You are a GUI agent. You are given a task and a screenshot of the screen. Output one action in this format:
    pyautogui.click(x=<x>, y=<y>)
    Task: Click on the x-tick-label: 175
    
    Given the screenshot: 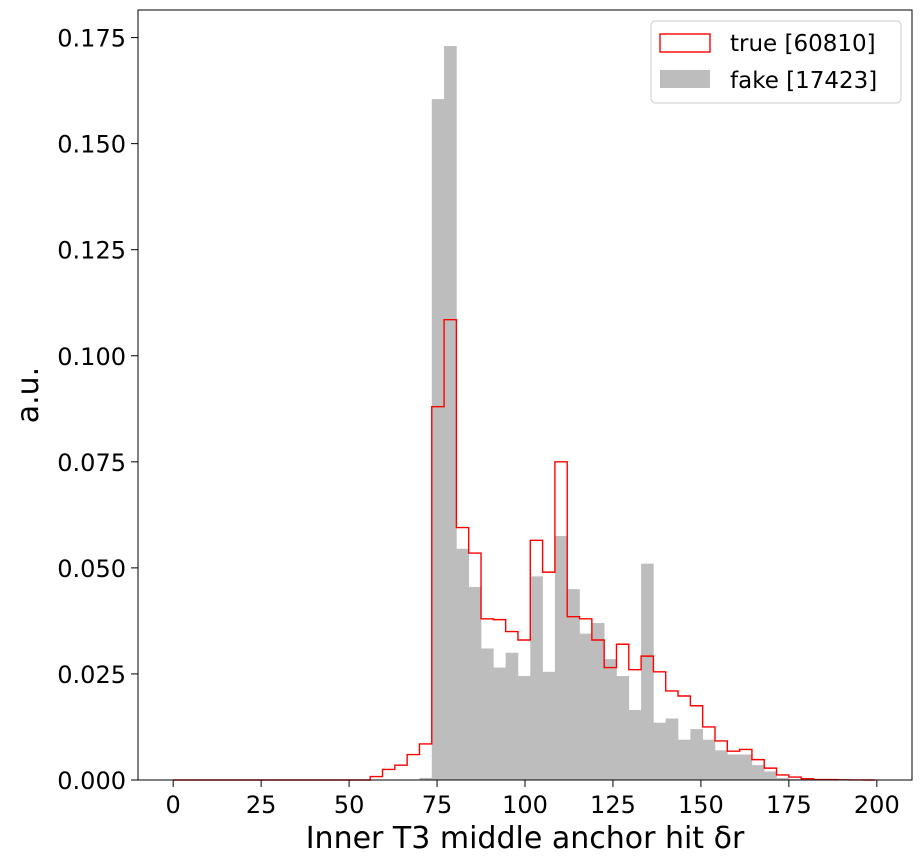 What is the action you would take?
    pyautogui.click(x=789, y=805)
    